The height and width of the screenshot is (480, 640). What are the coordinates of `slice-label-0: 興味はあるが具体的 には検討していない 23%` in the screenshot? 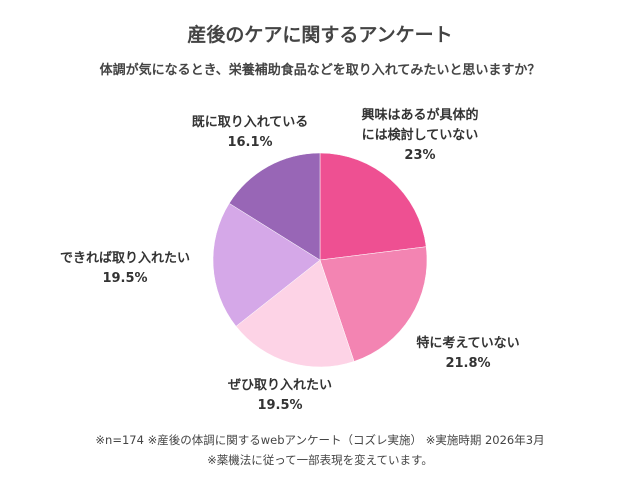 It's located at (419, 136).